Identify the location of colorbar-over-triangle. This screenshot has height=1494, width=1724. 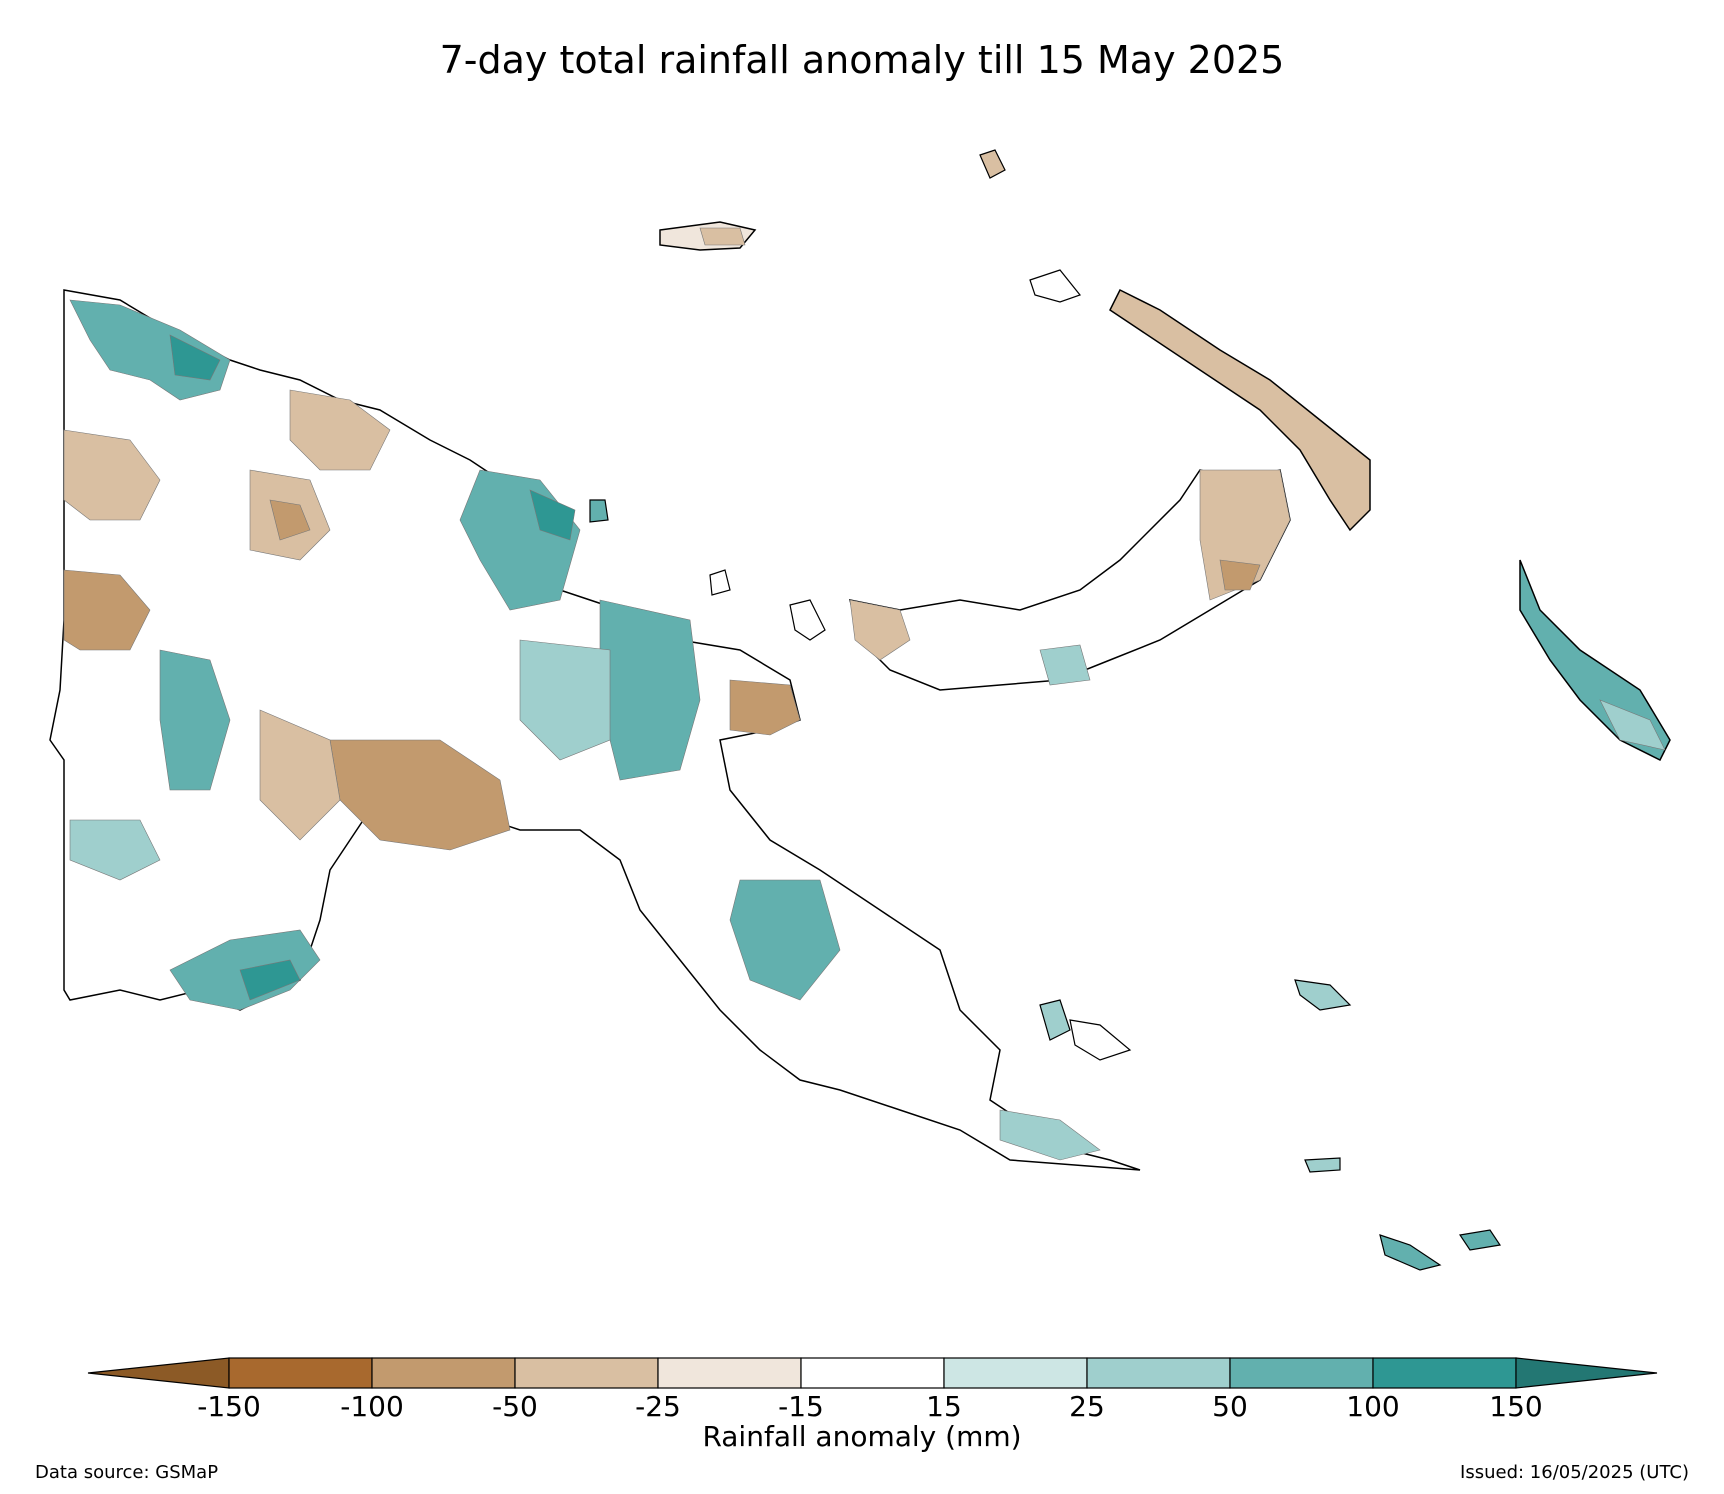
(1586, 1373).